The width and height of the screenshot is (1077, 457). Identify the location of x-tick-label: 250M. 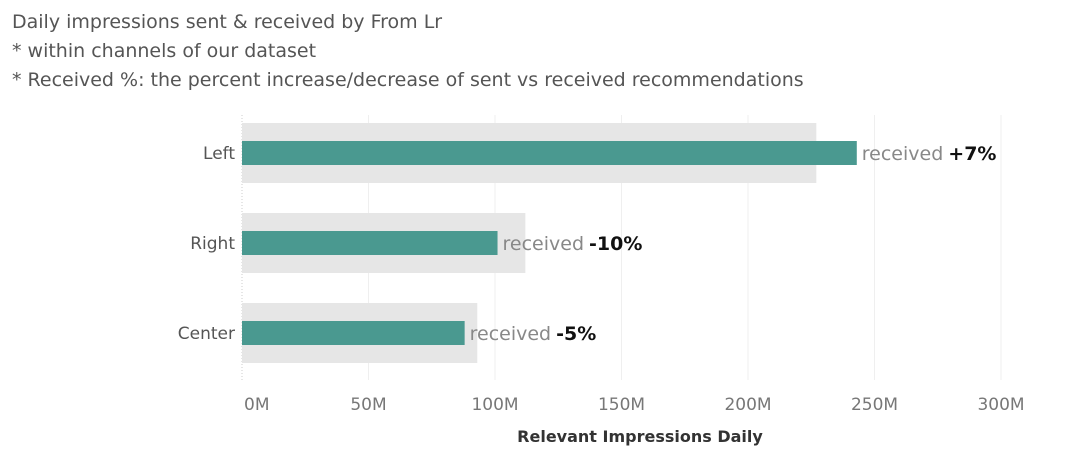
(874, 405).